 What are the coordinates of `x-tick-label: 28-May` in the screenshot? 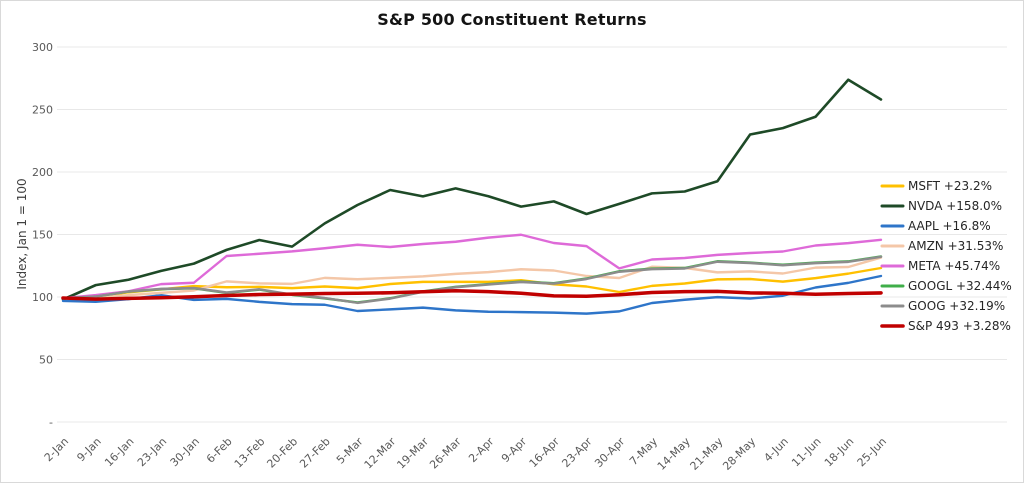 It's located at (739, 454).